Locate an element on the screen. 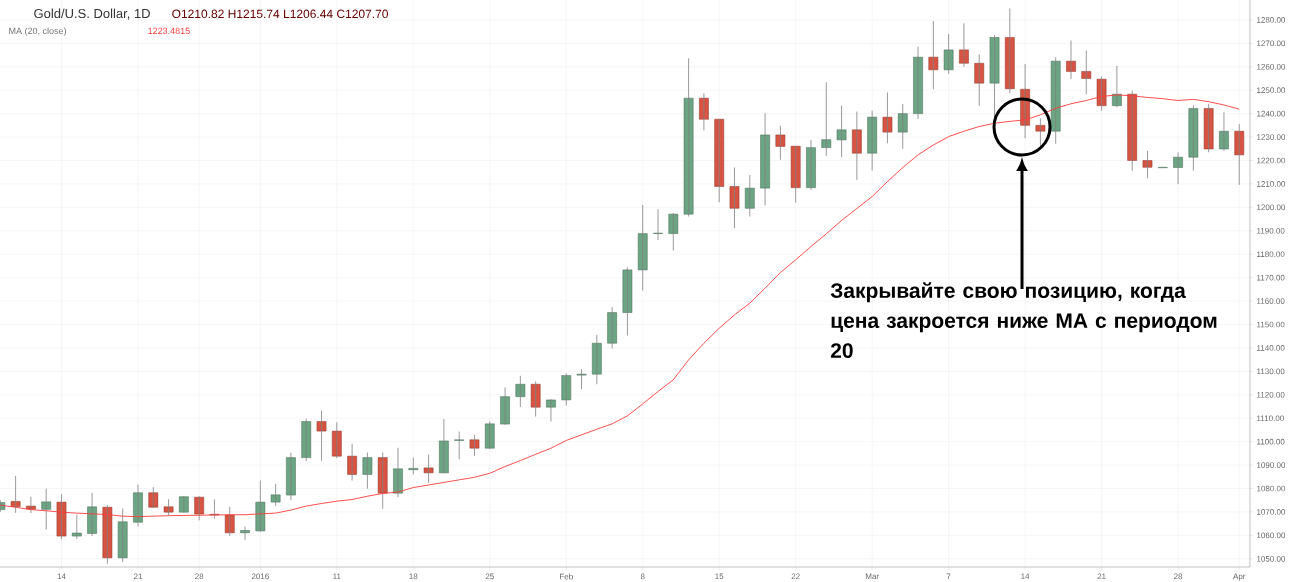 The height and width of the screenshot is (582, 1290). x-tick-label: 8 is located at coordinates (642, 576).